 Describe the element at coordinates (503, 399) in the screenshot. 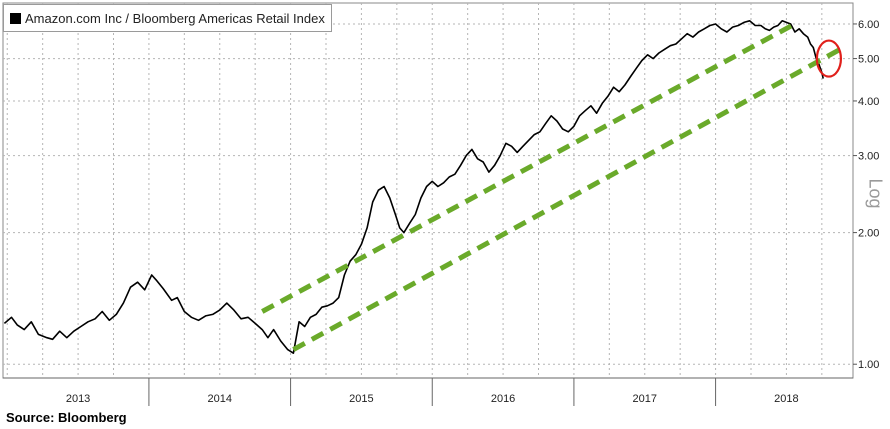

I see `x-tick-label: 2016` at that location.